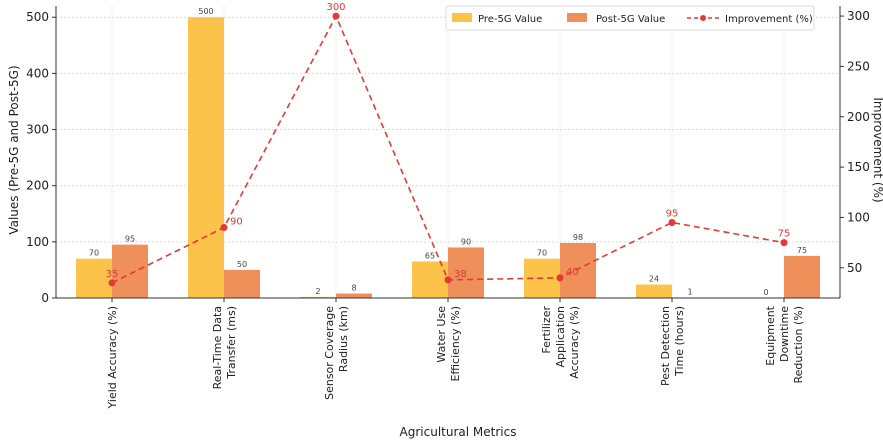 This screenshot has width=883, height=441. I want to click on category-label-line: Application, so click(560, 336).